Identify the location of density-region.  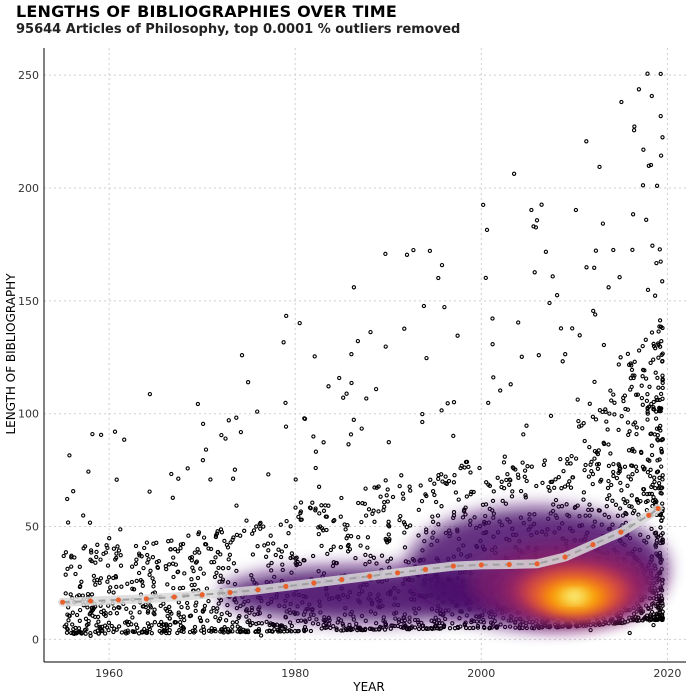
(574, 596).